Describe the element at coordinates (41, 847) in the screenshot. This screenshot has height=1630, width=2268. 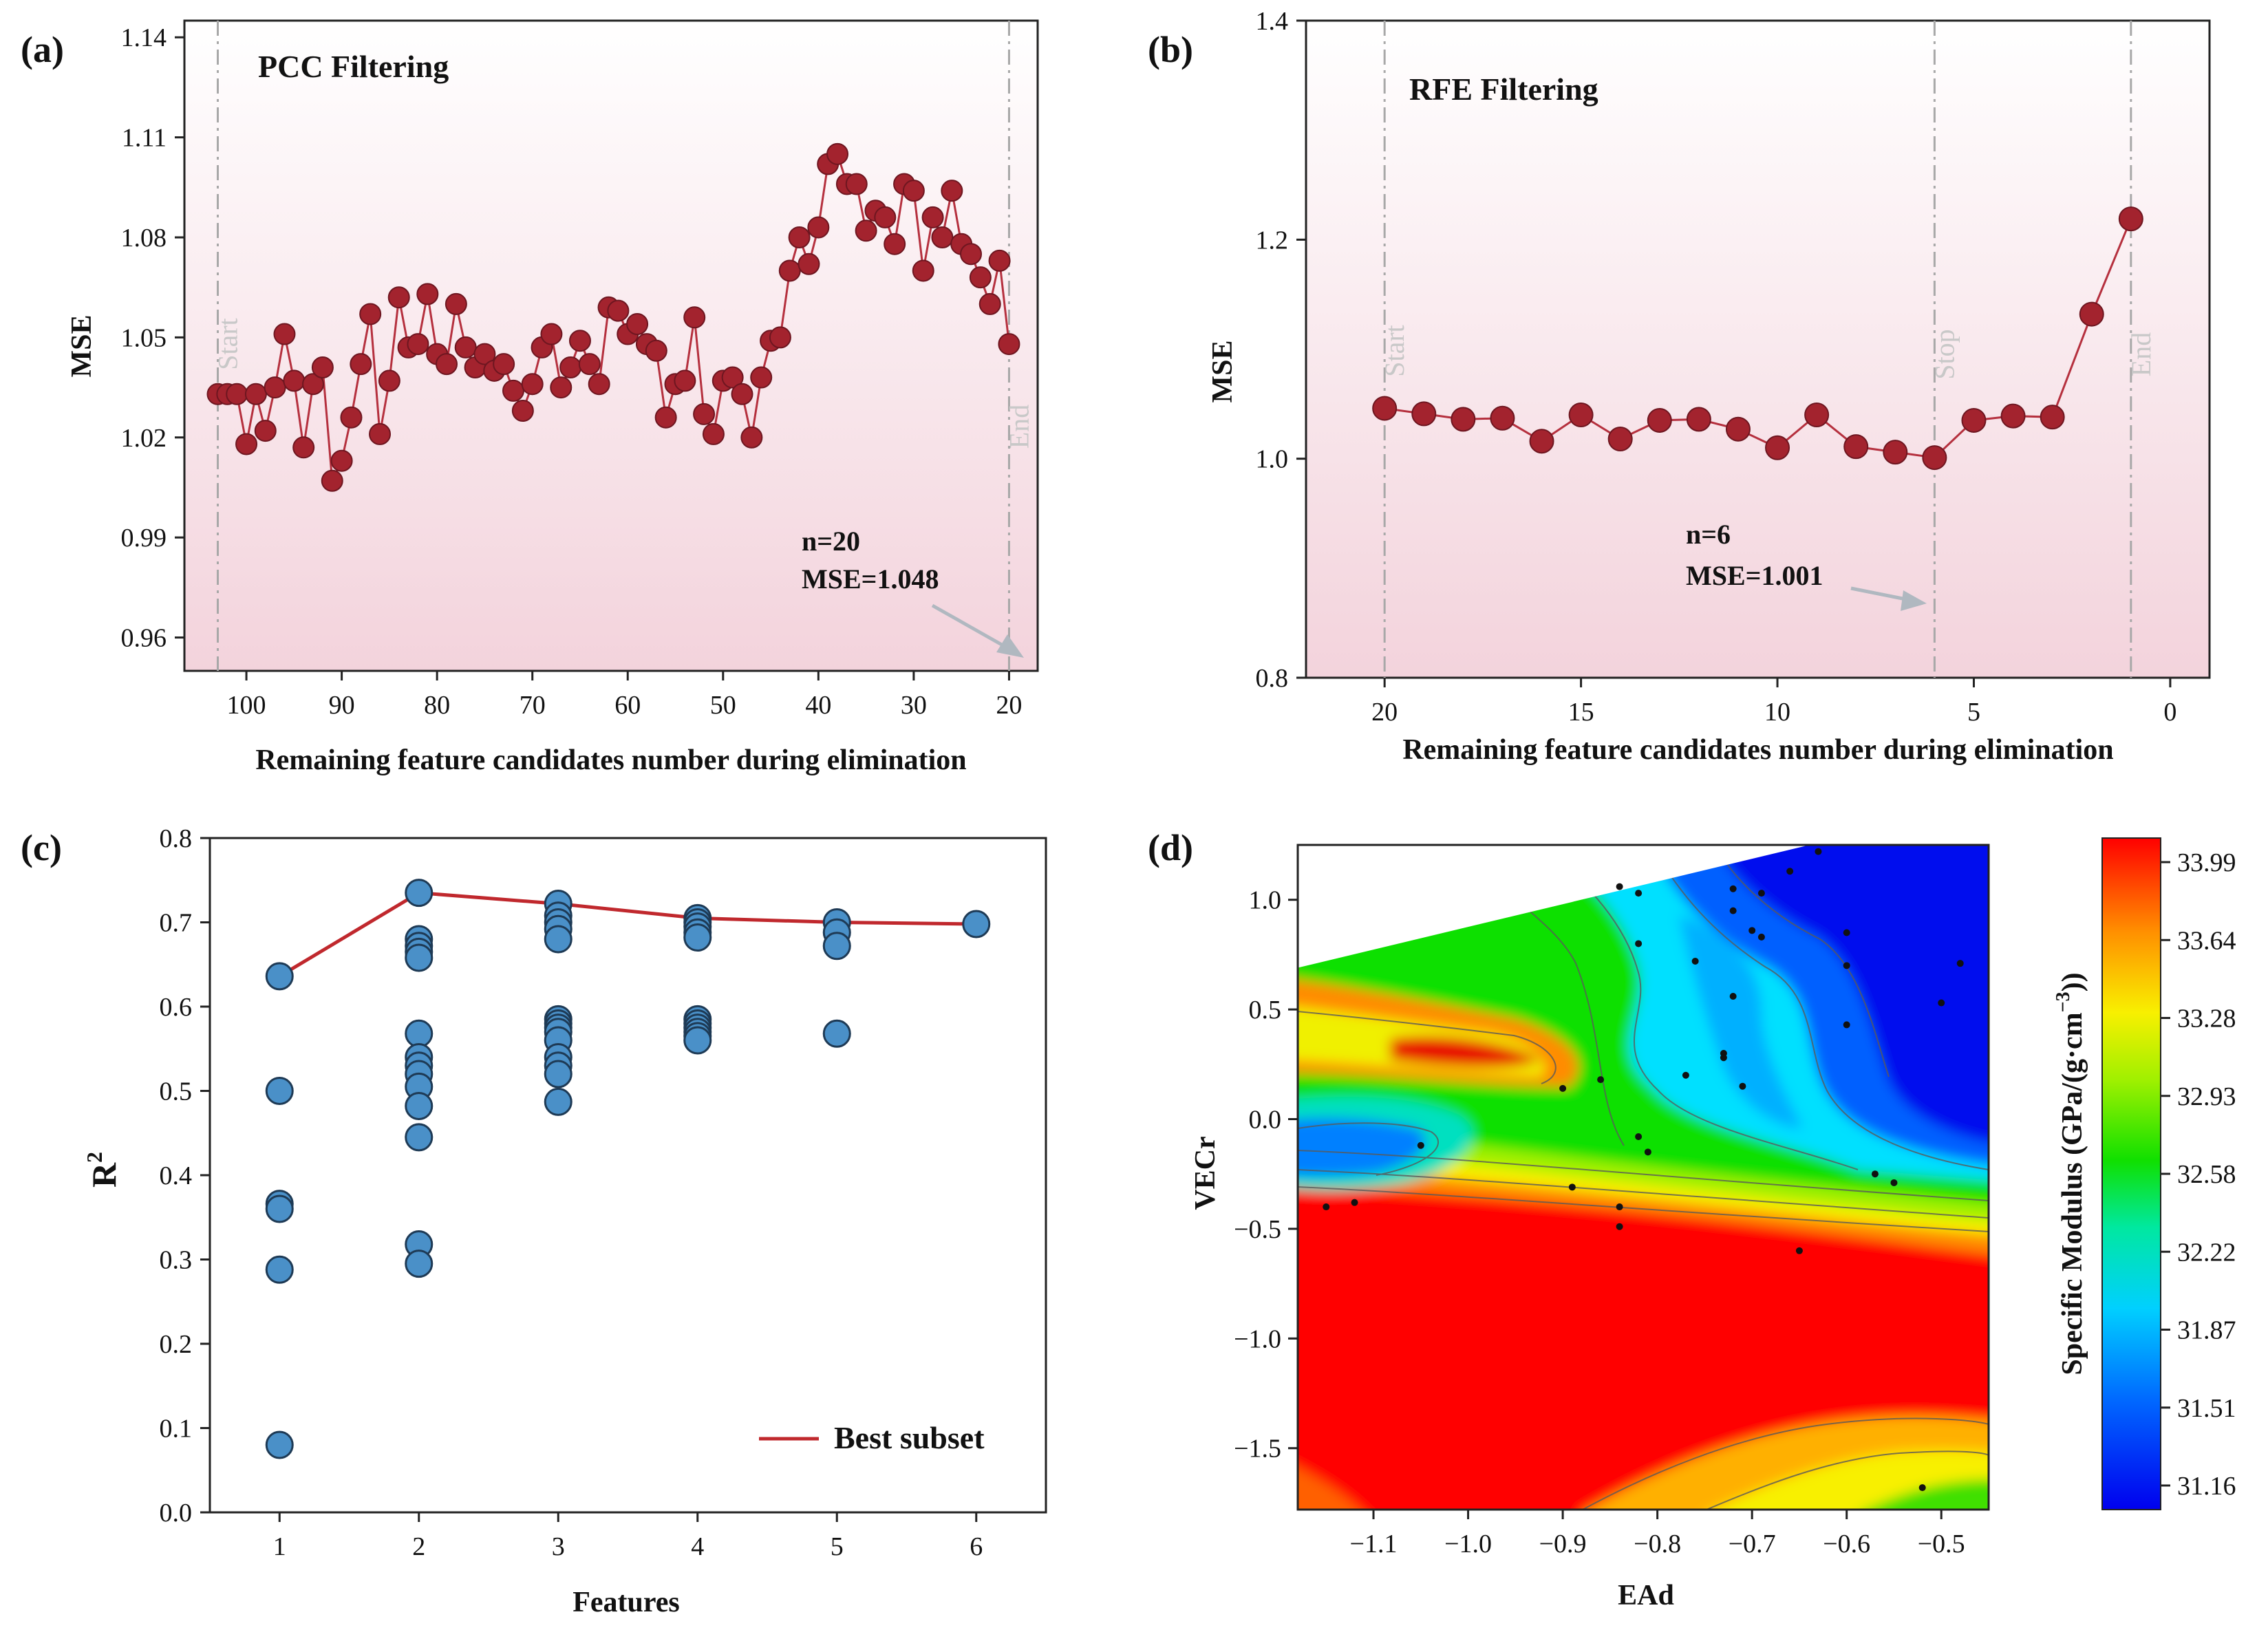
I see `panel-c-label: (c)` at that location.